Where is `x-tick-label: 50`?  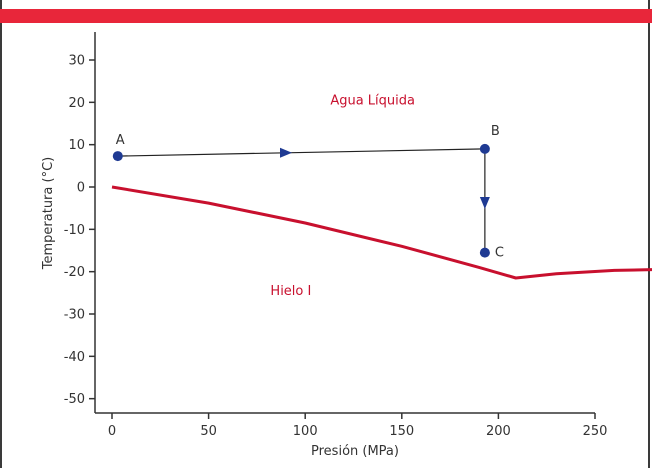 x-tick-label: 50 is located at coordinates (208, 431).